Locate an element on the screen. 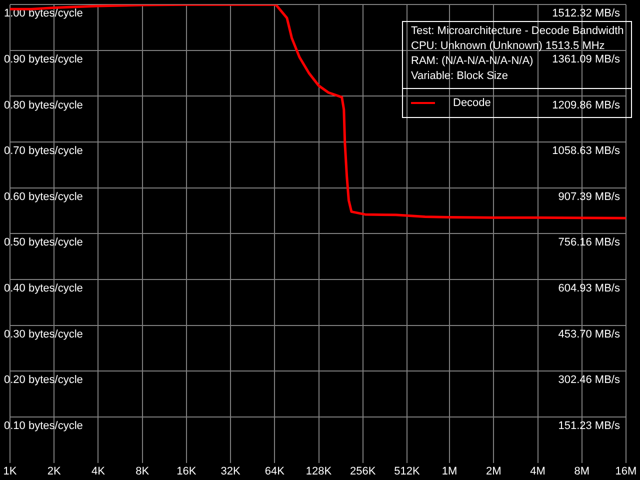 The width and height of the screenshot is (640, 480). y-tick-label: 0.60 bytes/cycle is located at coordinates (43, 196).